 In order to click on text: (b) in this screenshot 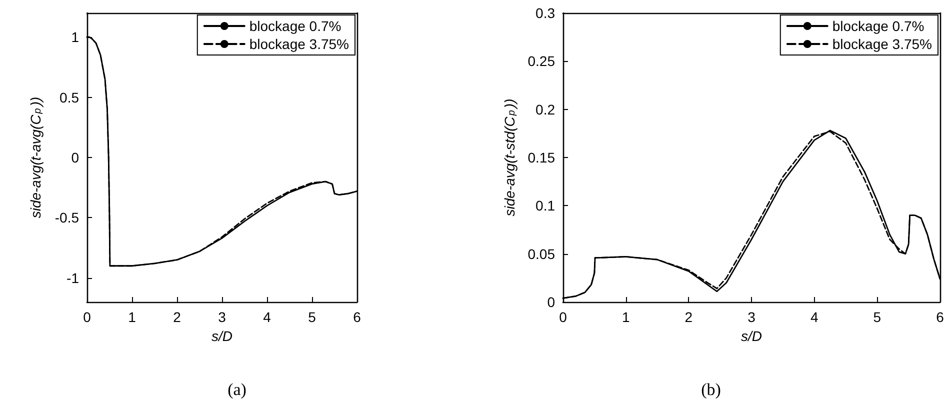, I will do `click(711, 389)`.